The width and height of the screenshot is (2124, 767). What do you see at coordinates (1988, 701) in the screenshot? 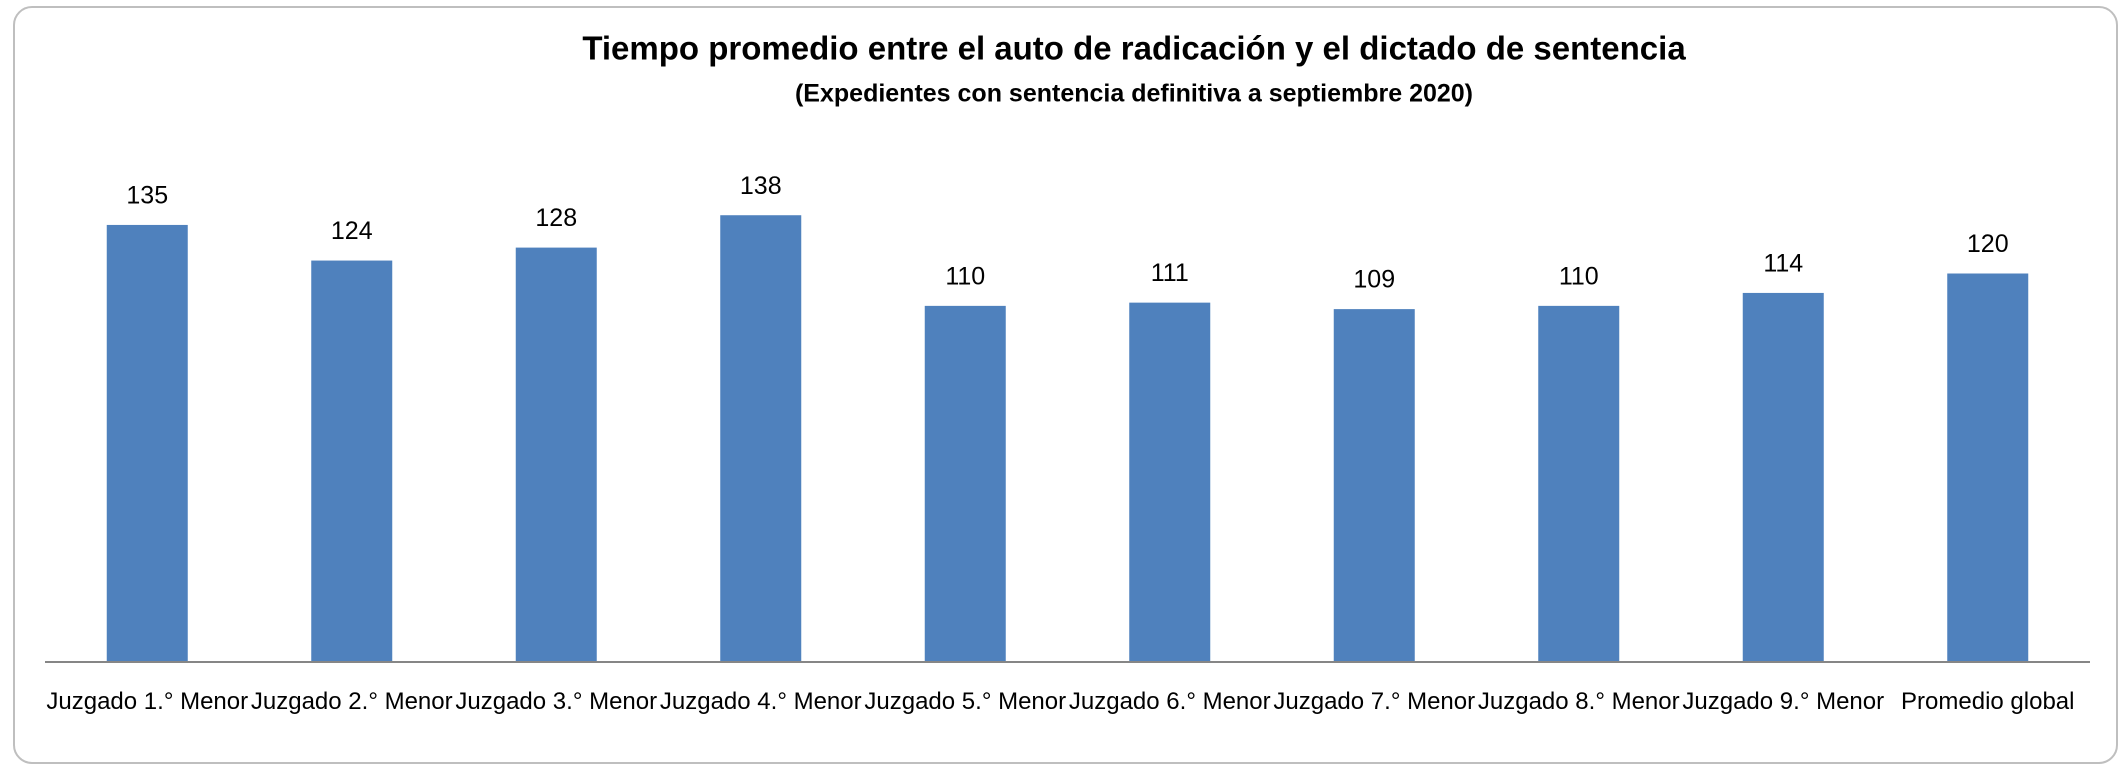
I see `x-tick-label: Promedio global` at bounding box center [1988, 701].